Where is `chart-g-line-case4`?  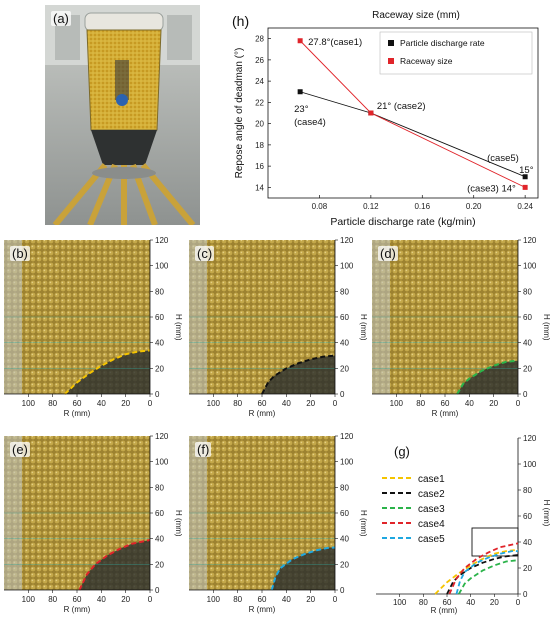 chart-g-line-case4 is located at coordinates (483, 568).